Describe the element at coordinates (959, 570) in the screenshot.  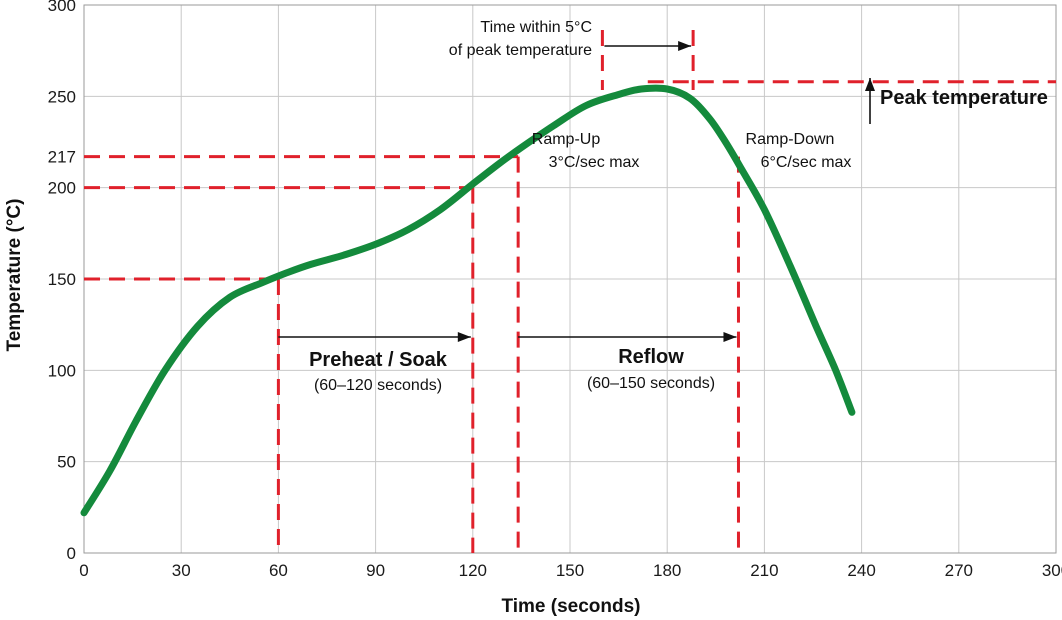
I see `x-tick-label-270: 270` at that location.